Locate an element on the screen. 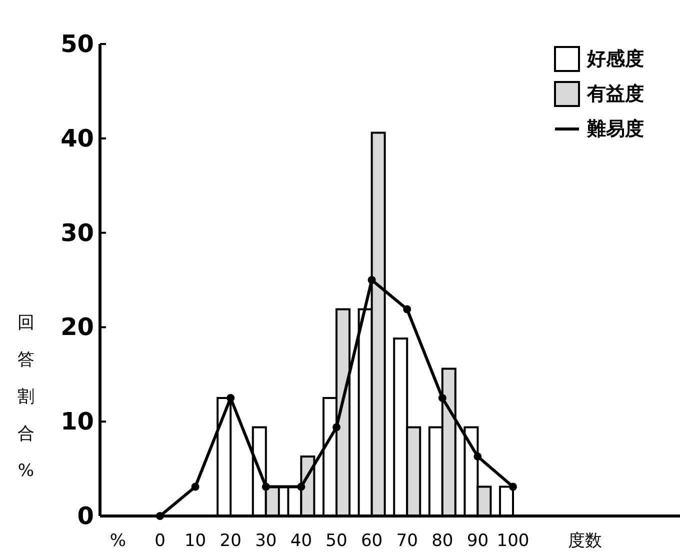 The height and width of the screenshot is (558, 680). y-tick-label: 10 is located at coordinates (77, 422).